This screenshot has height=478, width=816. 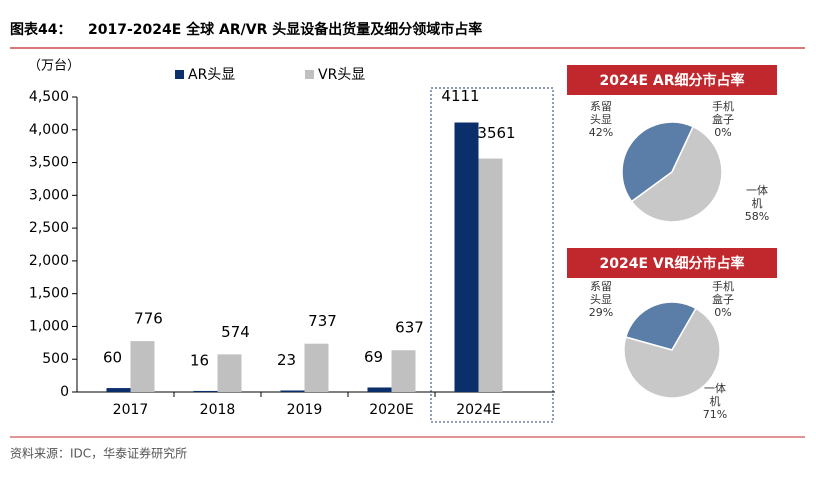 What do you see at coordinates (55, 359) in the screenshot?
I see `y-tick-label: 500` at bounding box center [55, 359].